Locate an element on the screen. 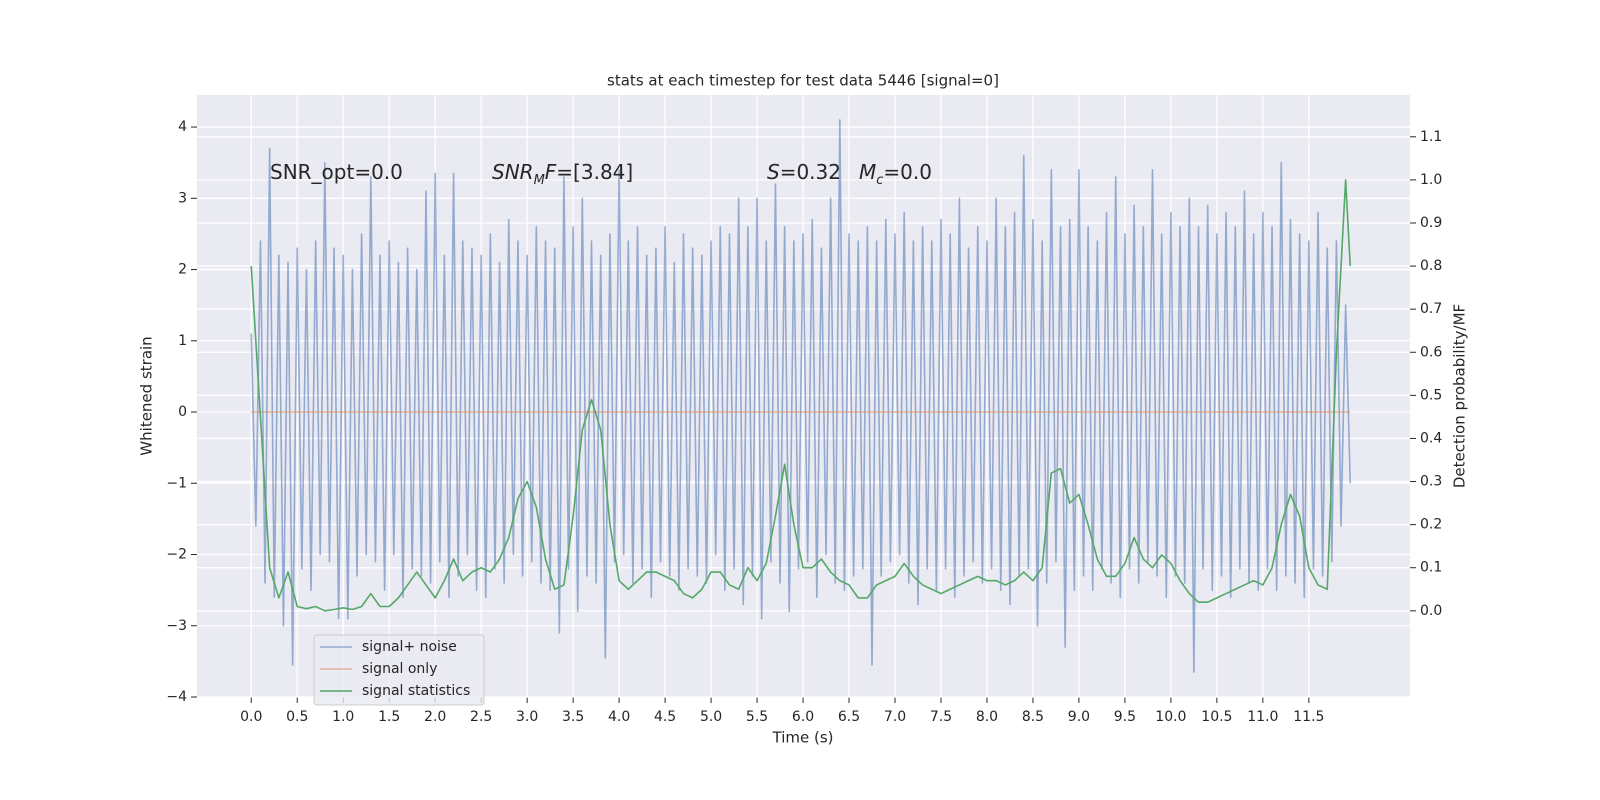  x-tick-label: 9.0 is located at coordinates (1079, 717).